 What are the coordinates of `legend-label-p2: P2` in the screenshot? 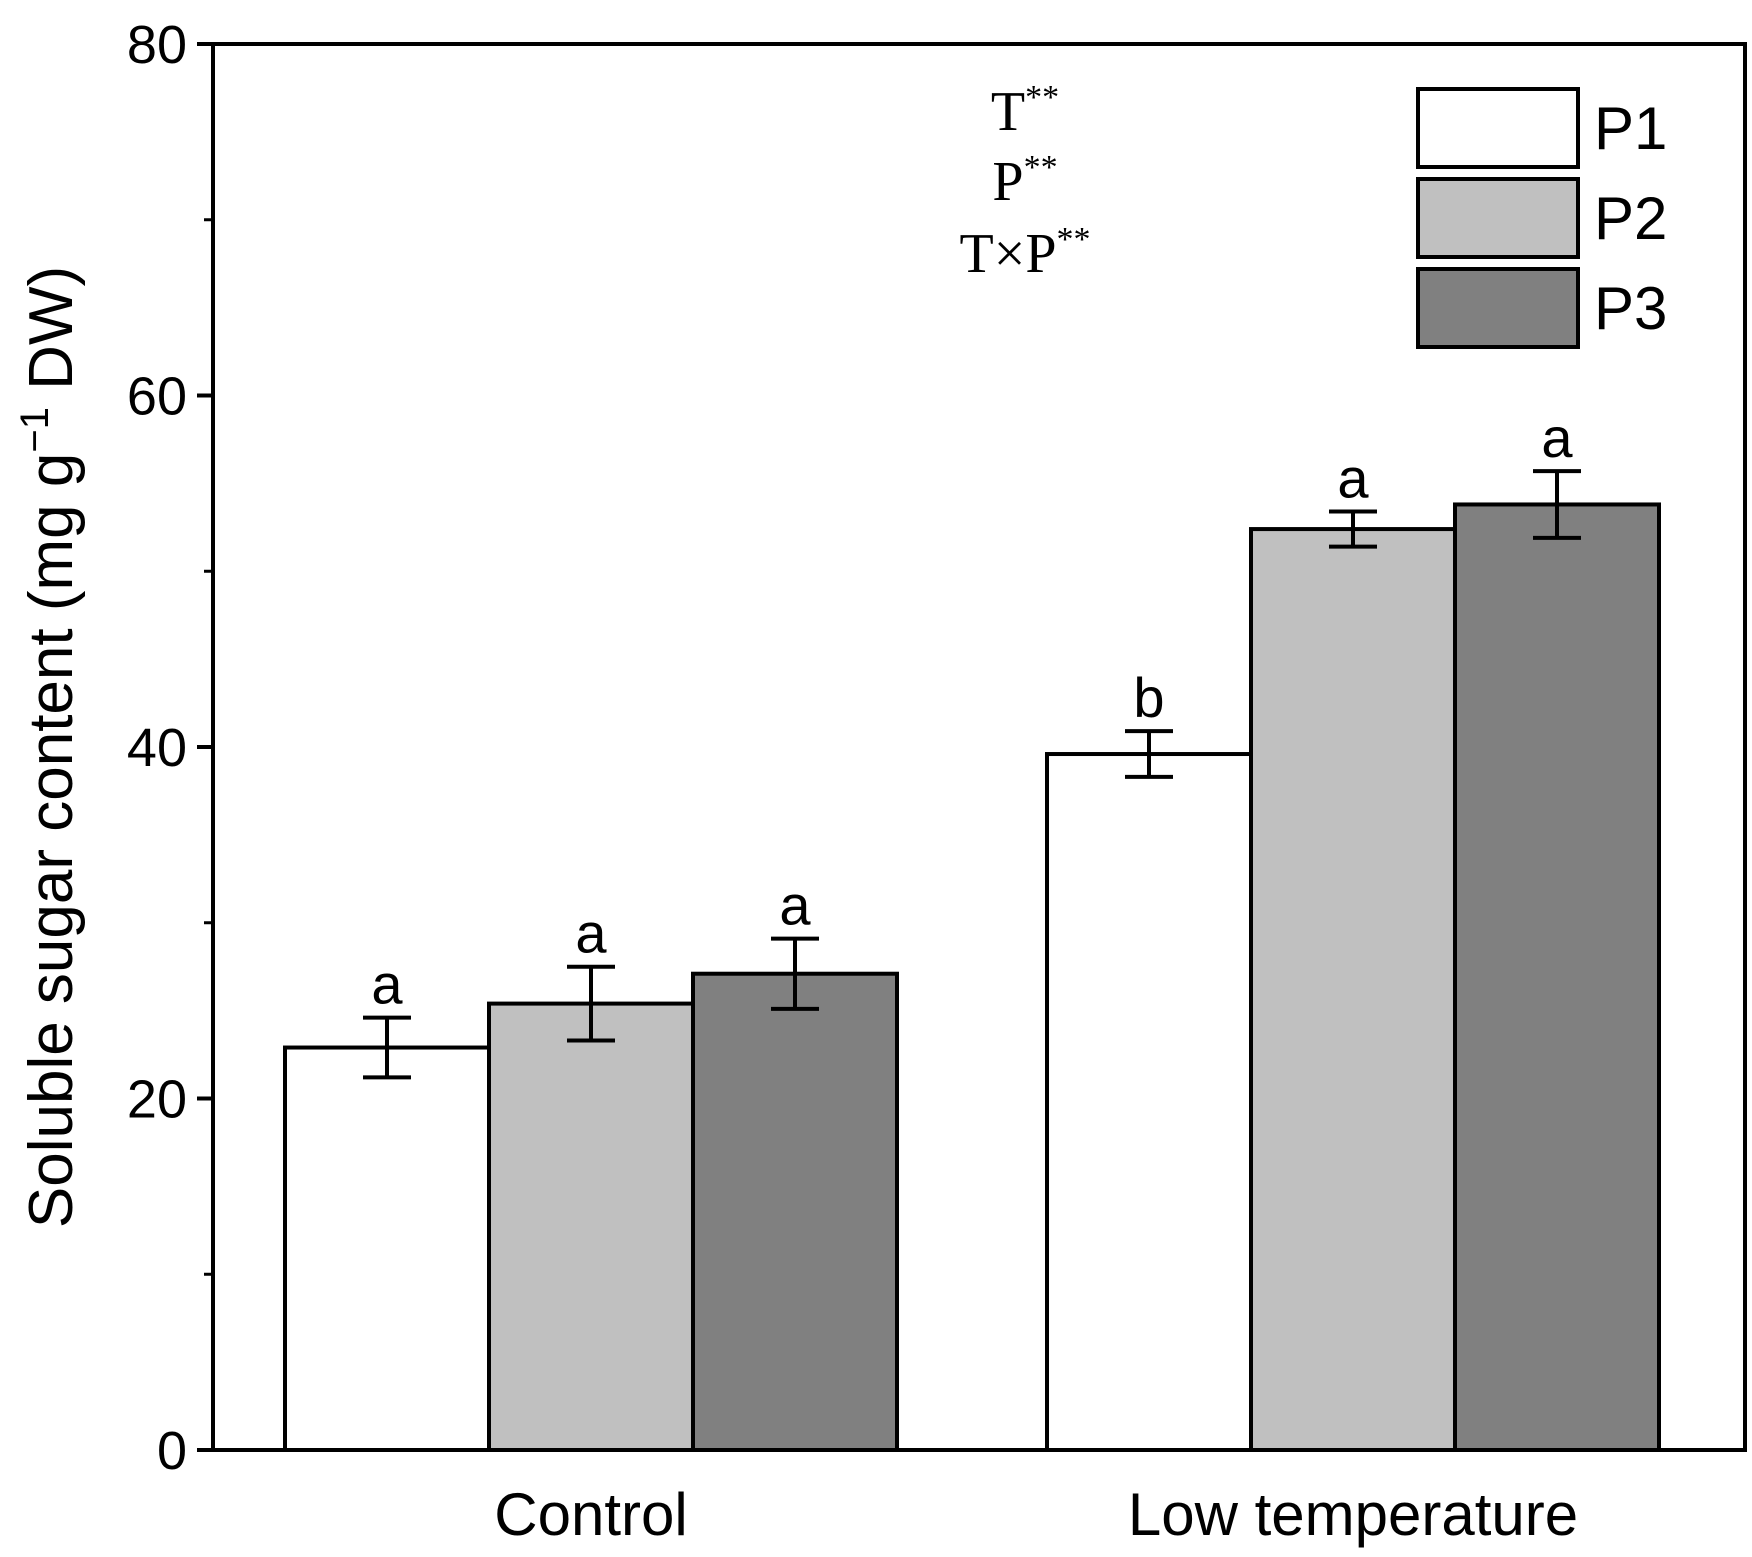 It's located at (1630, 218).